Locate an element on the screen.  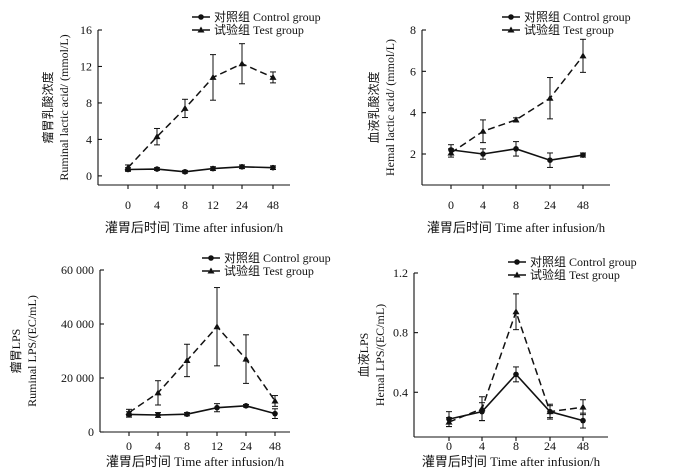
y-axis-label-en: Hemal LPS/(EC/mL) is located at coordinates (380, 355).